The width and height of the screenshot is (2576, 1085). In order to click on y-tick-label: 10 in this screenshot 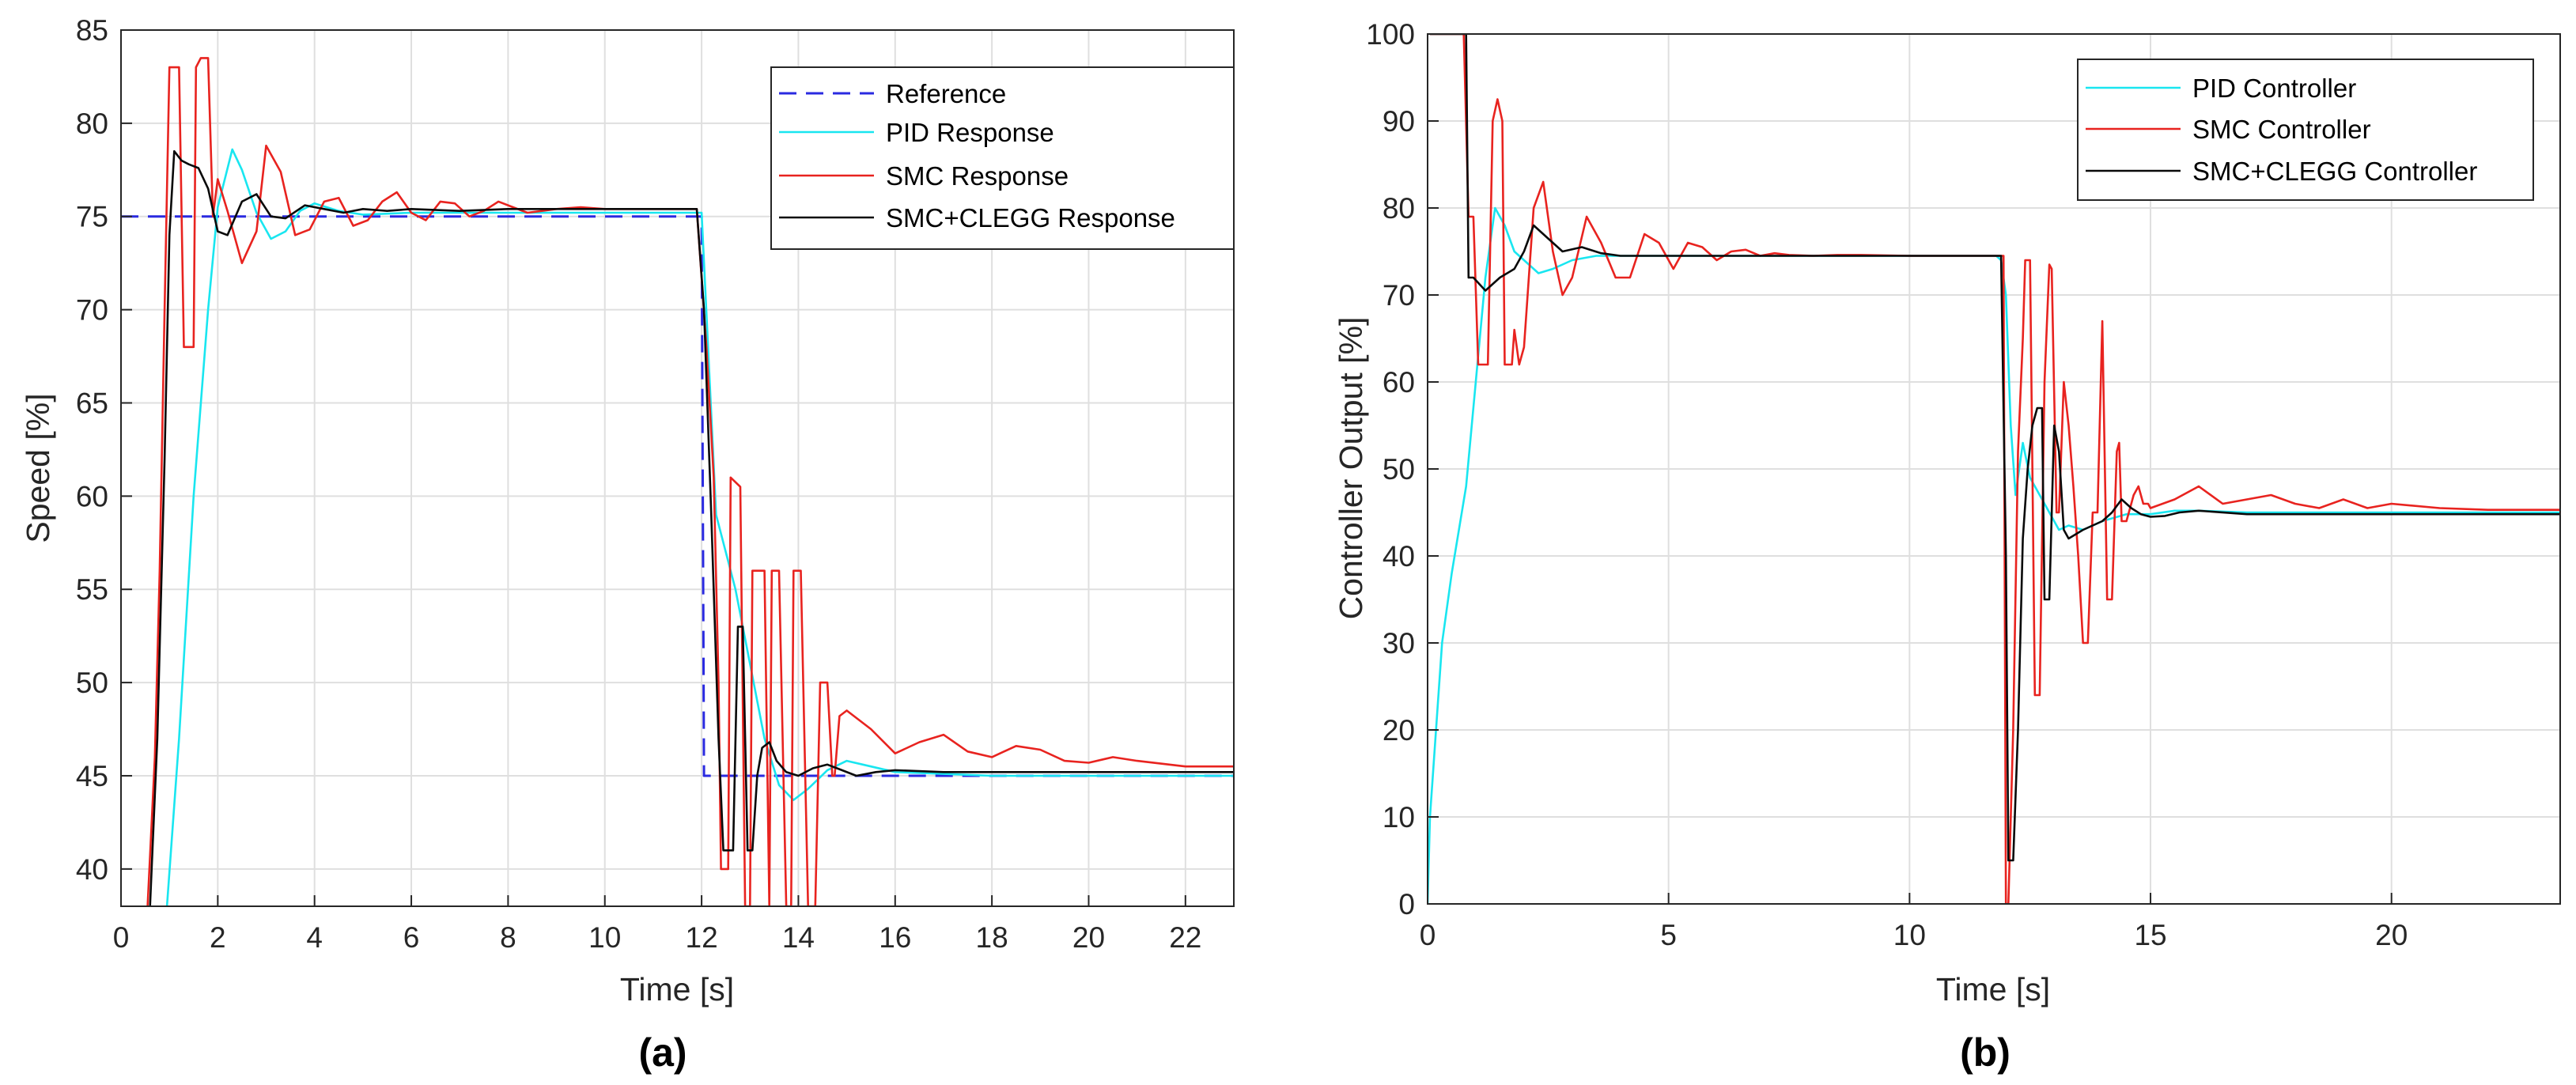, I will do `click(1399, 817)`.